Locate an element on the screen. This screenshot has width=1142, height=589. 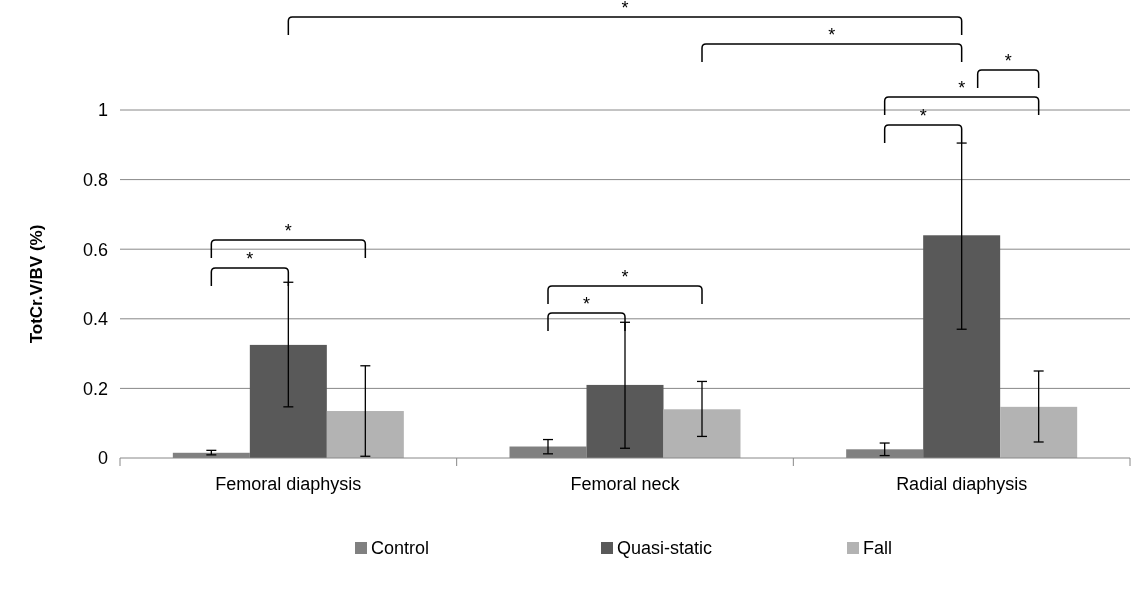
x-tick-label: Femoral diaphysis is located at coordinates (288, 484).